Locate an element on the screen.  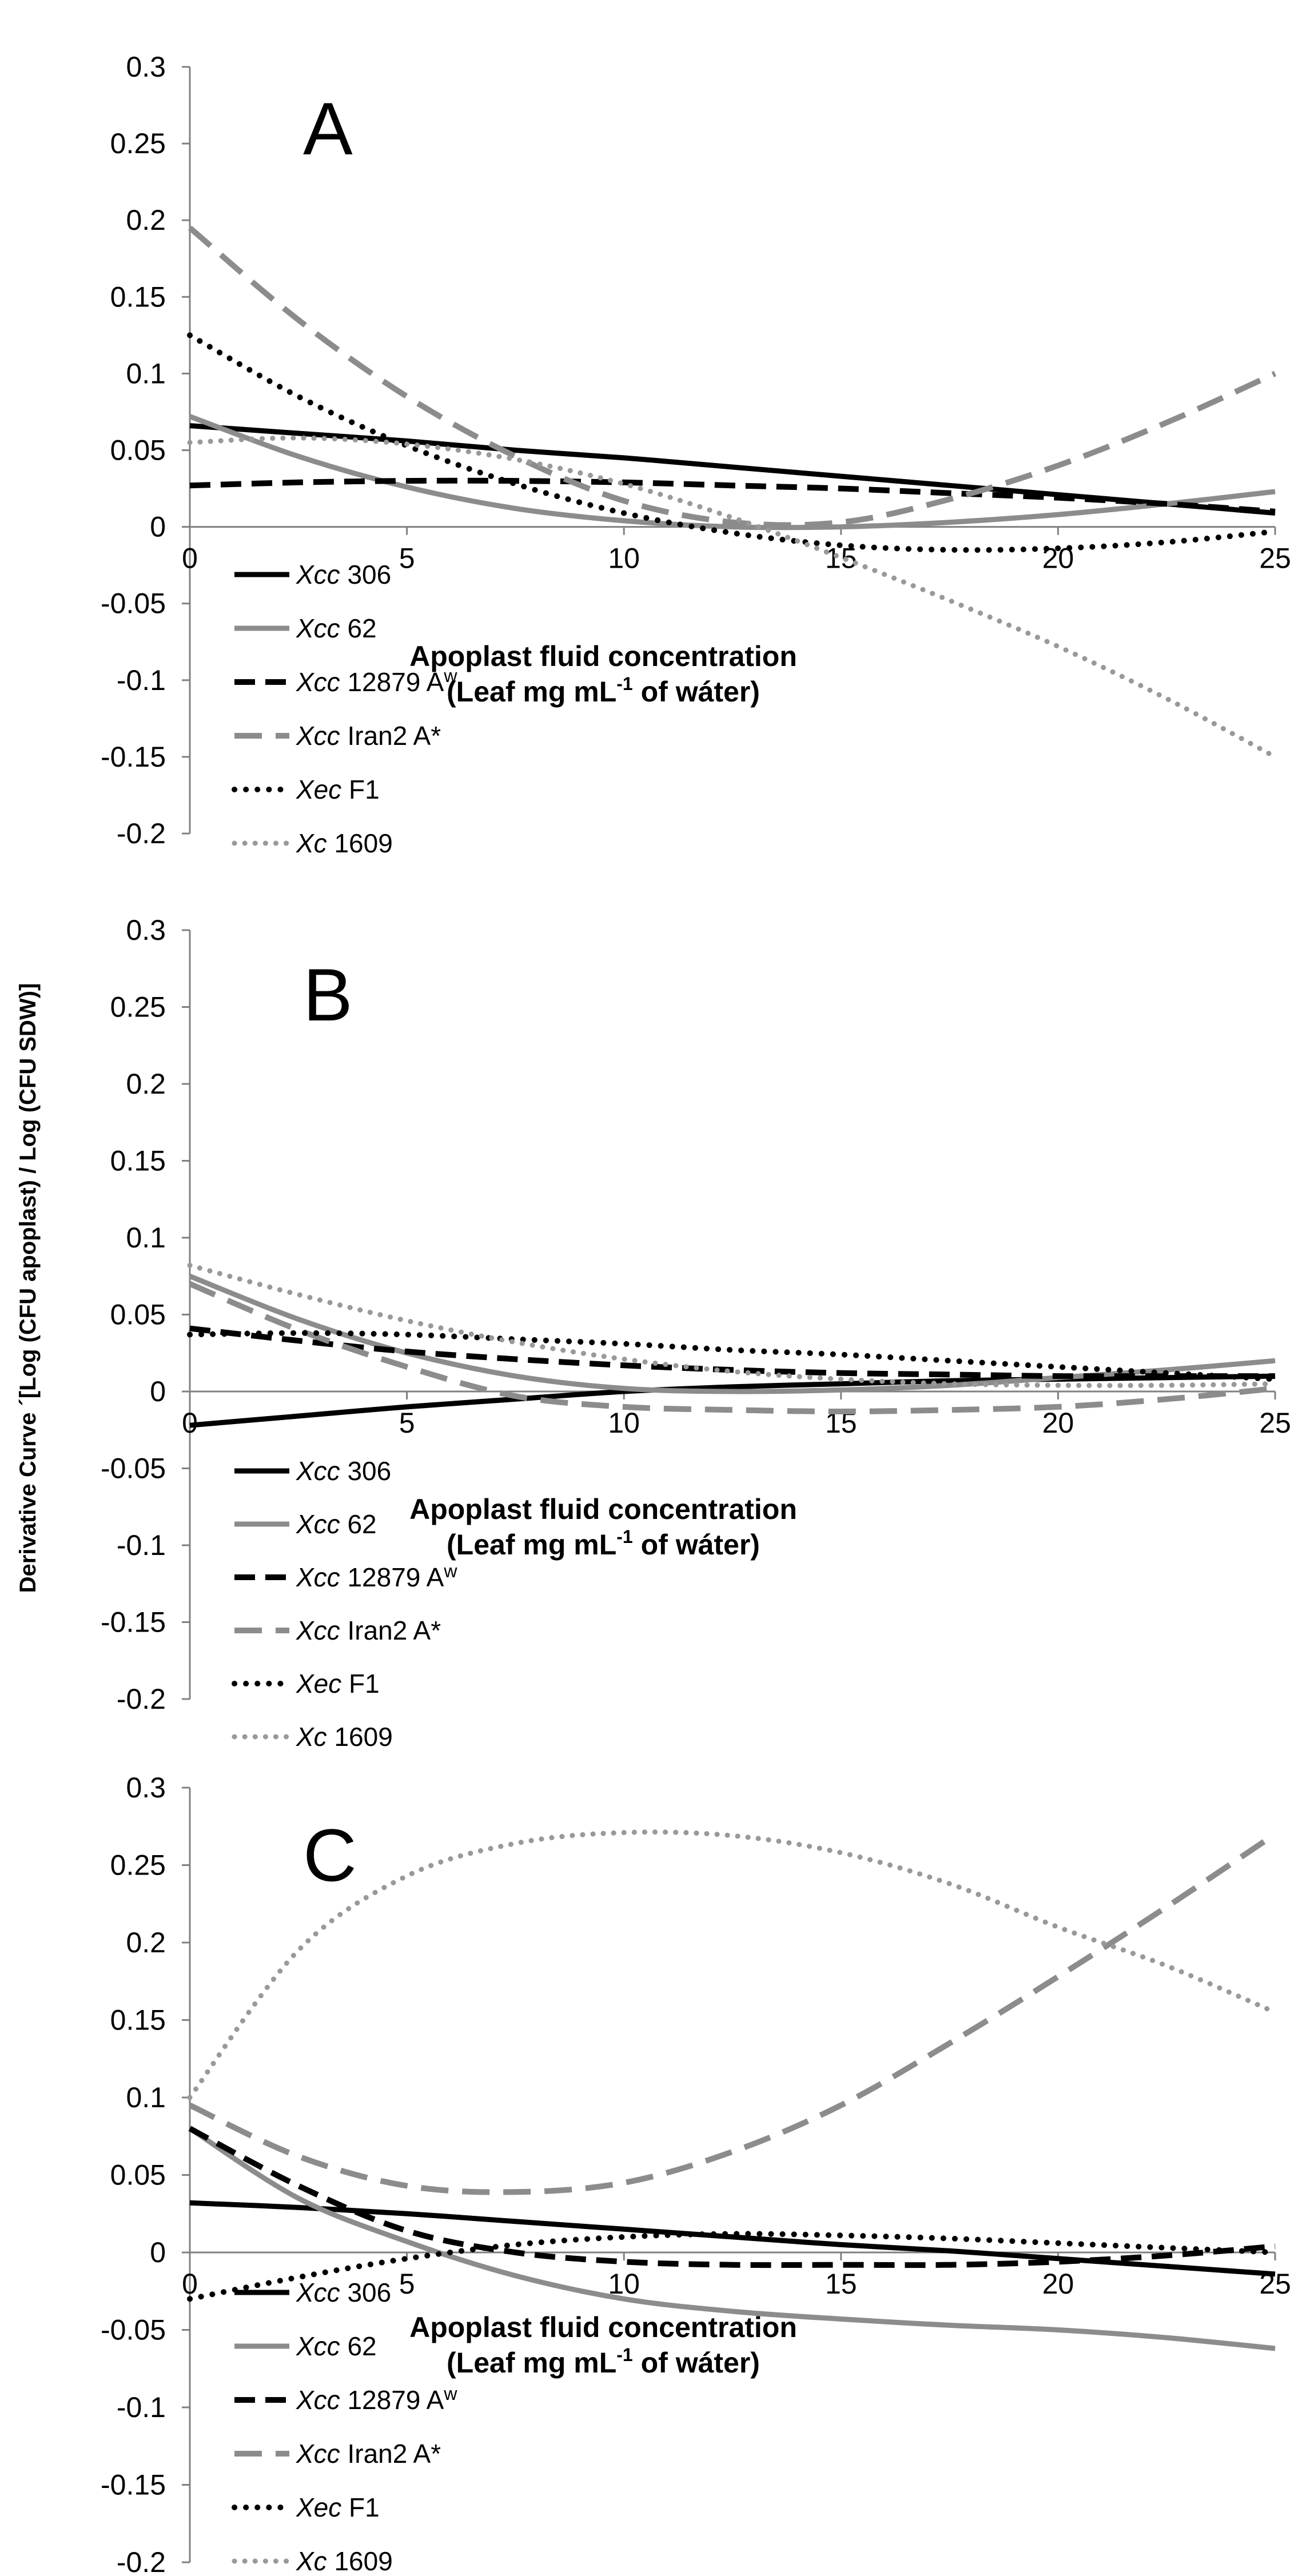
legend-label: Xc 1609 is located at coordinates (344, 843).